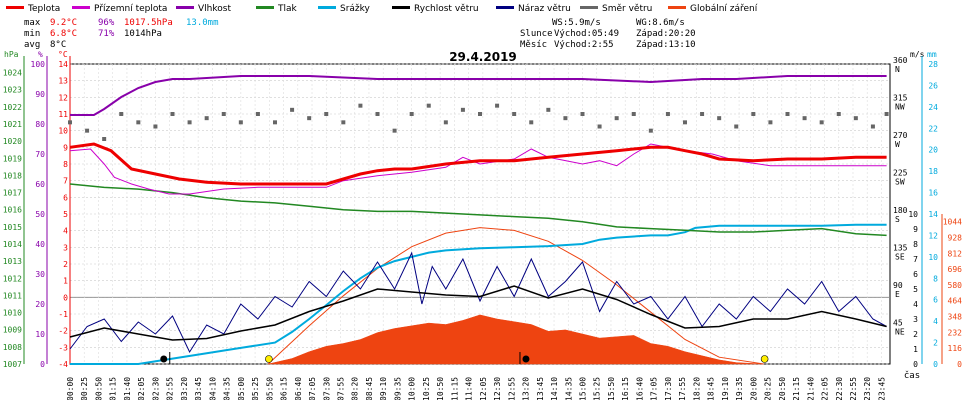 This screenshot has height=400, width=966. What do you see at coordinates (526, 359) in the screenshot?
I see `moonset-marker` at bounding box center [526, 359].